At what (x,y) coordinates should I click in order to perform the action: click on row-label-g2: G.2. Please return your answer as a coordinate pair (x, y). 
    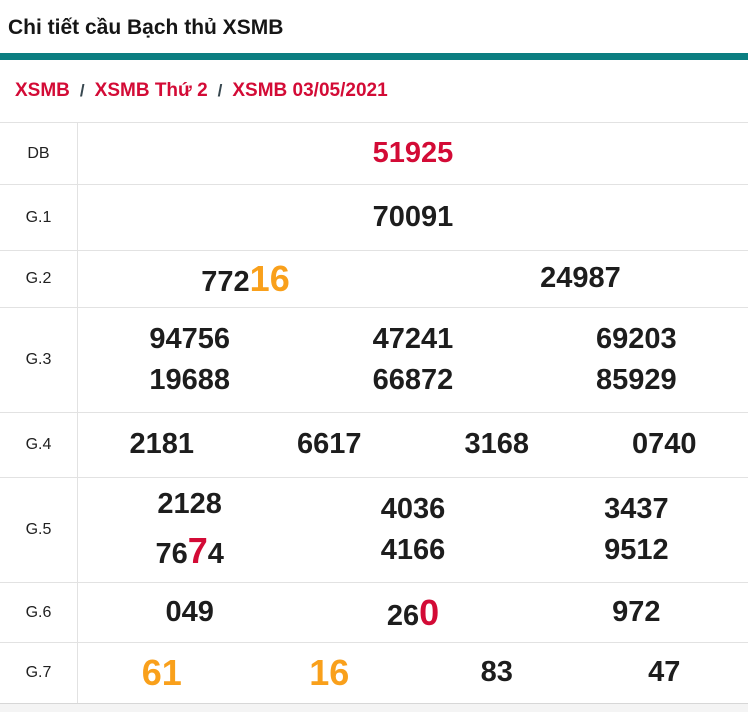
    Looking at the image, I should click on (39, 279).